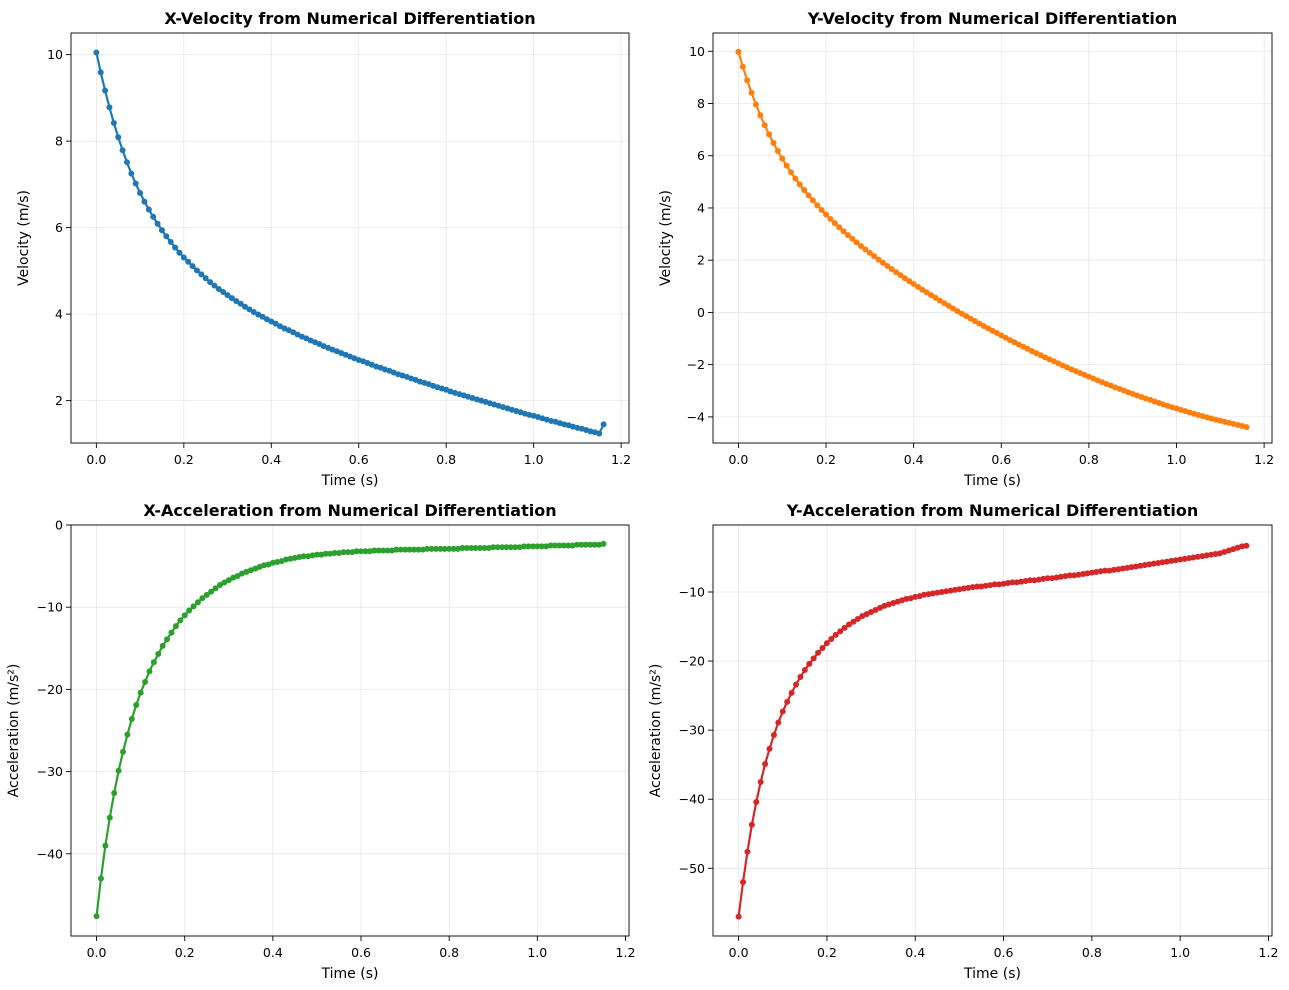 The width and height of the screenshot is (1289, 990). Describe the element at coordinates (666, 238) in the screenshot. I see `y-axis-label: Velocity (m/s)` at that location.